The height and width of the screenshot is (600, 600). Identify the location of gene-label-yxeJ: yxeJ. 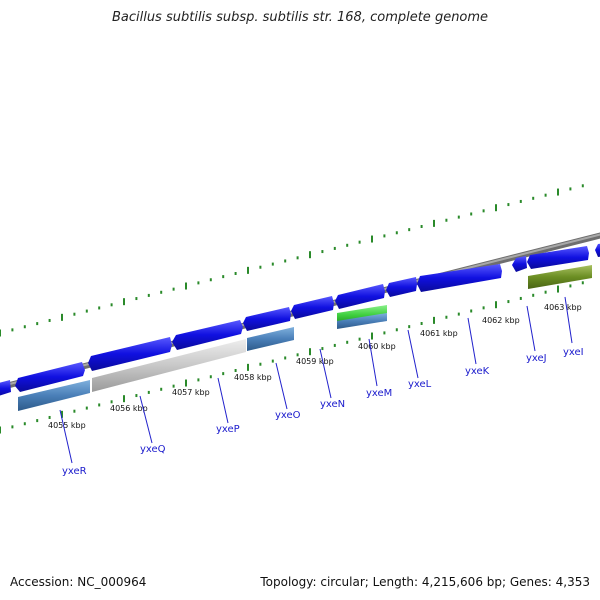
(536, 358).